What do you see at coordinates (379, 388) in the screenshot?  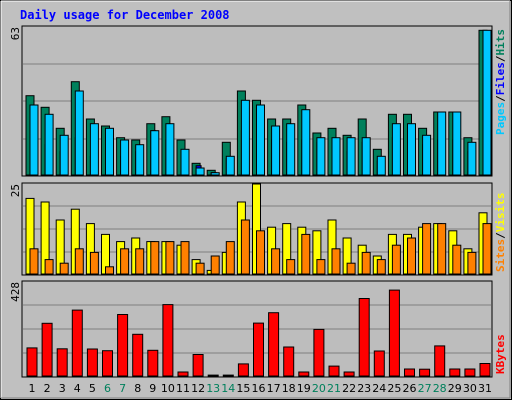 I see `day-label: 24` at bounding box center [379, 388].